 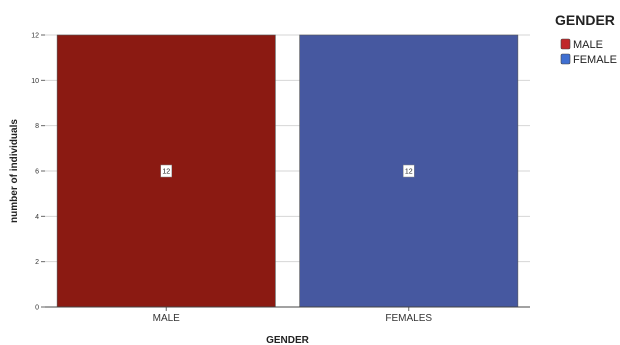 I want to click on x-axis-categories: MALE FEMALES, so click(x=292, y=315).